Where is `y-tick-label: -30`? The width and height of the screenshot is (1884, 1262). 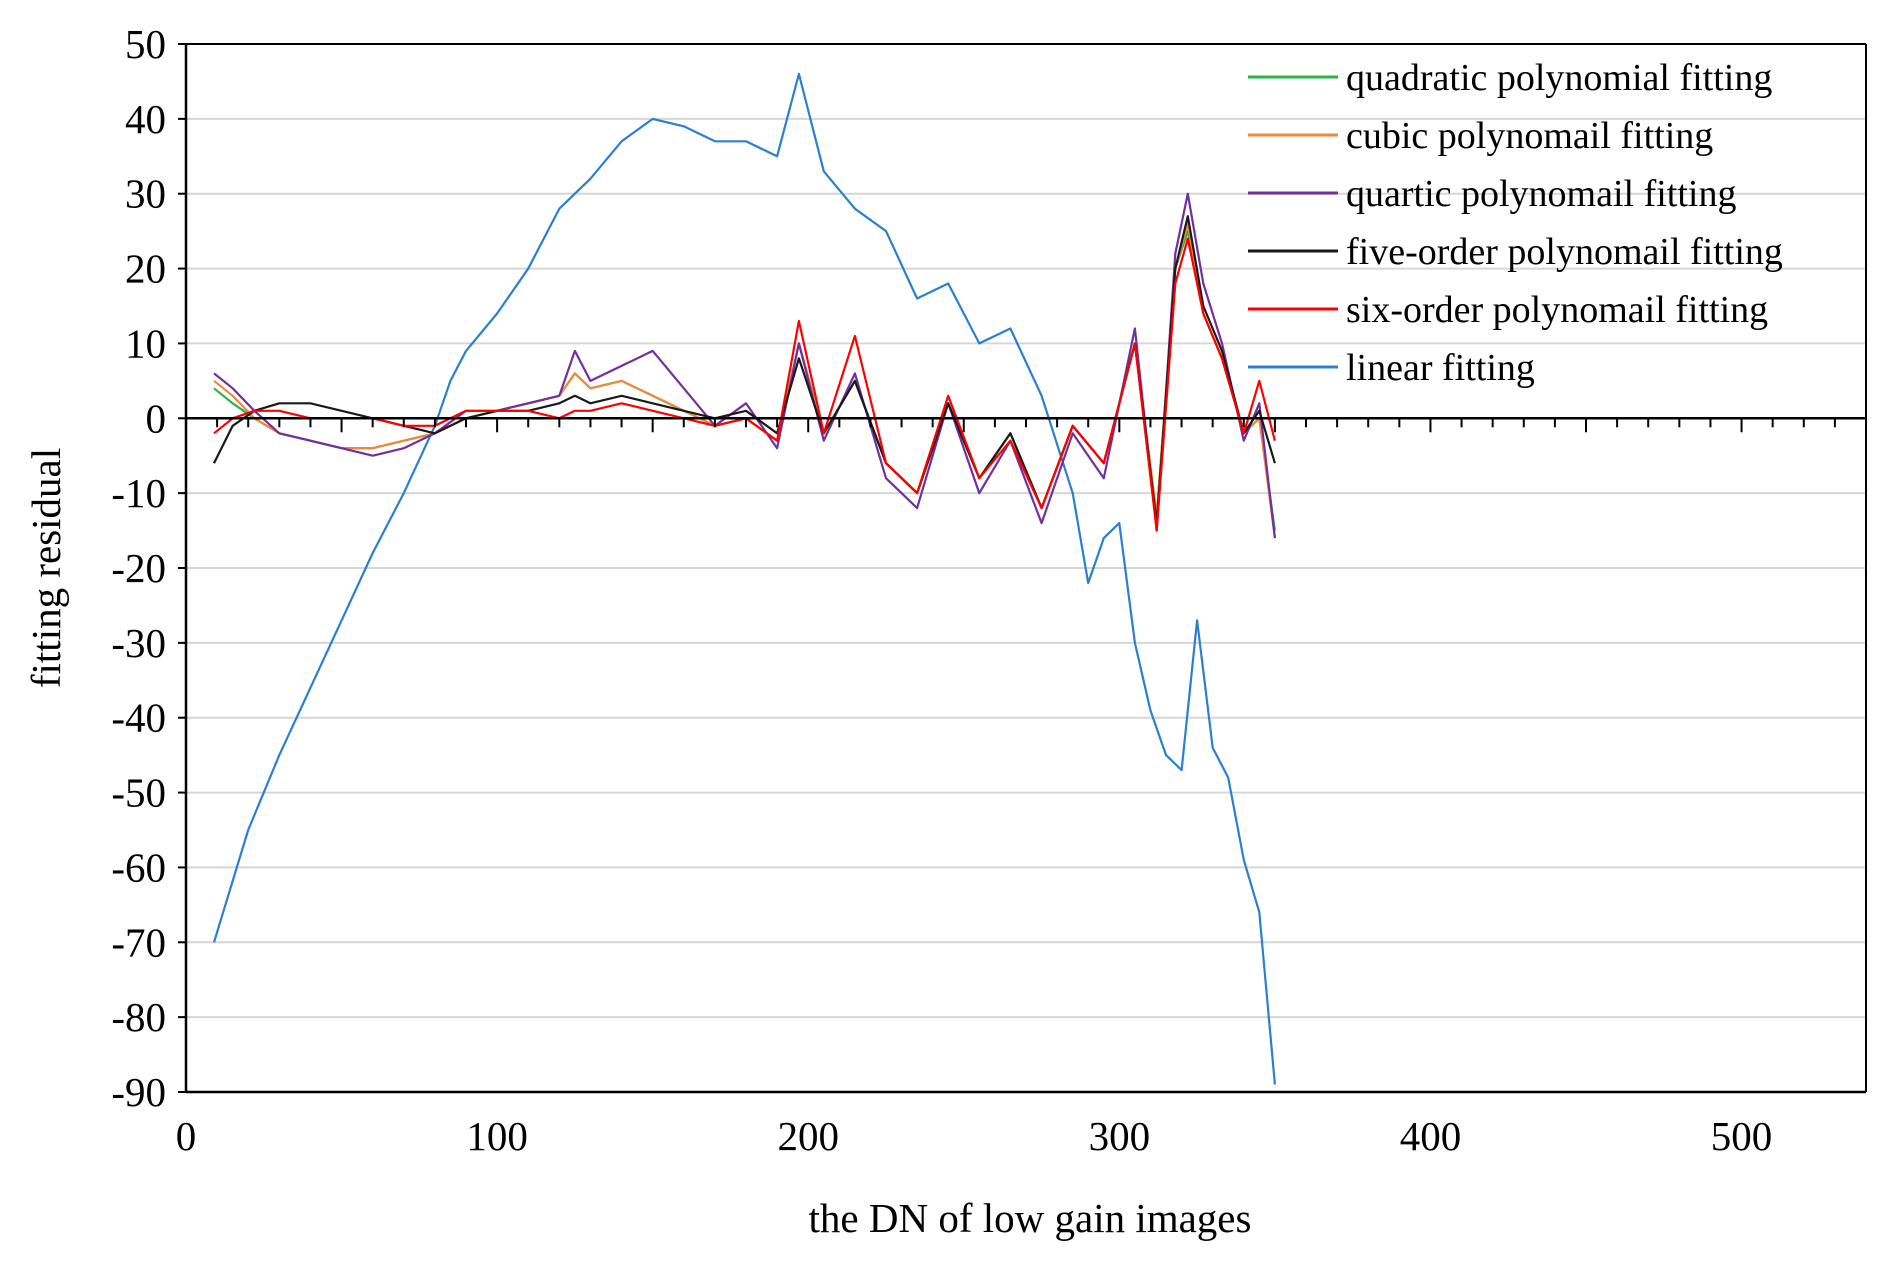 y-tick-label: -30 is located at coordinates (138, 643).